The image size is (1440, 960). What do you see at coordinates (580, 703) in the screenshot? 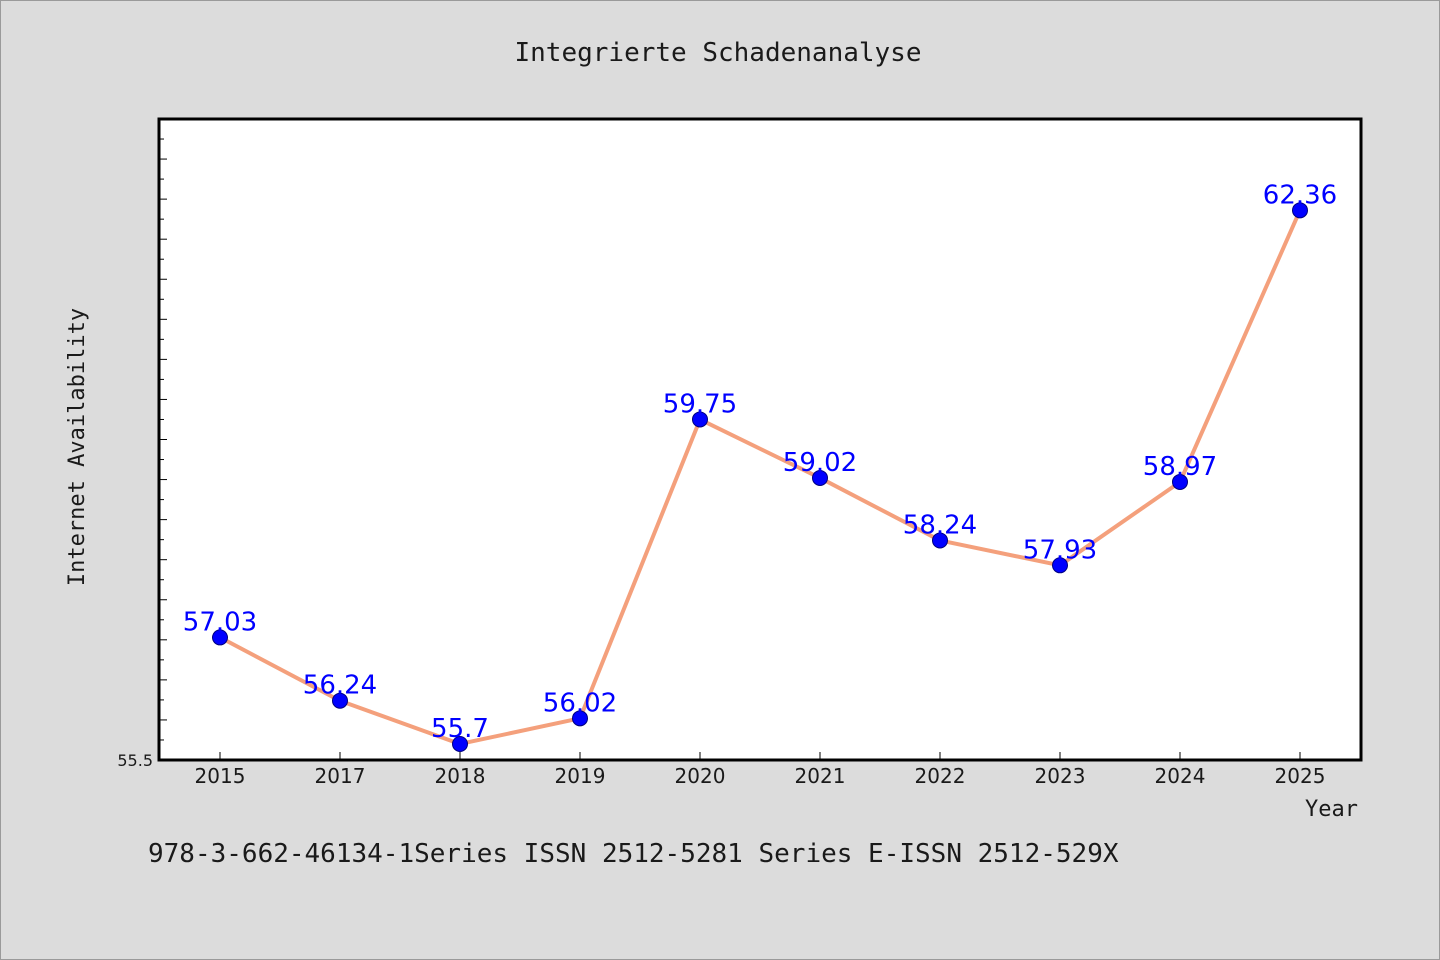
I see `data-label: 56.02` at bounding box center [580, 703].